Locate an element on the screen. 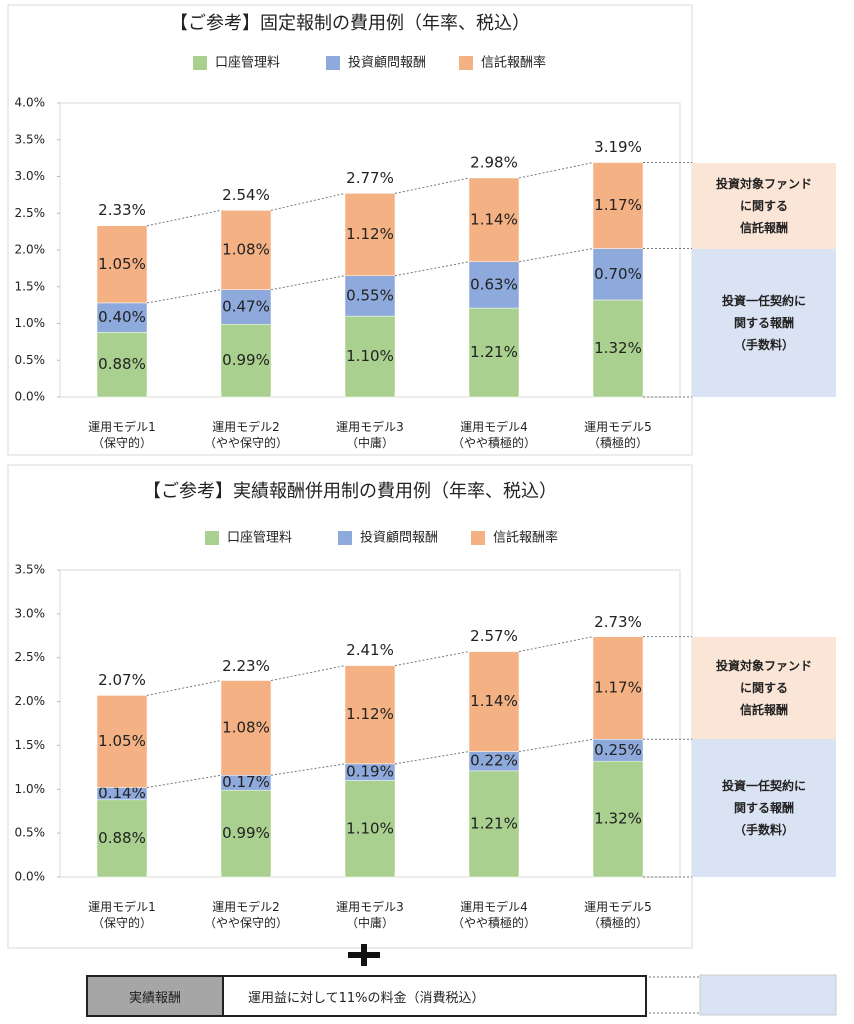 This screenshot has height=1024, width=854. annotation-box is located at coordinates (768, 995).